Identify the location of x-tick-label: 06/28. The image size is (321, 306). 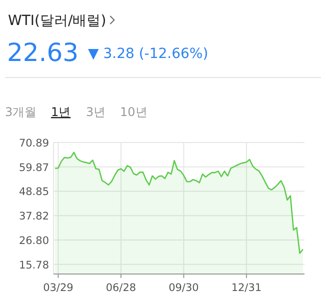
(121, 288).